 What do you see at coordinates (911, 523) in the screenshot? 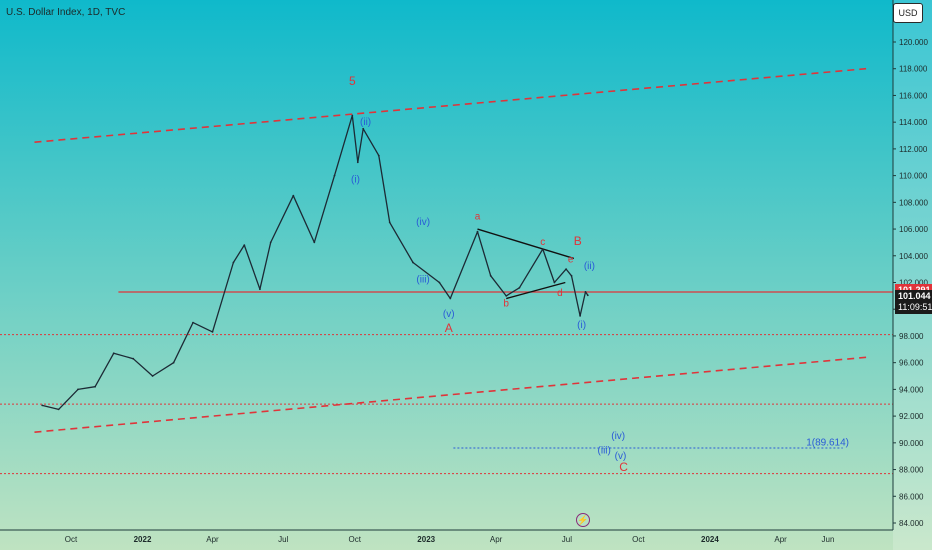
I see `y-tick-label-0: 84.000` at bounding box center [911, 523].